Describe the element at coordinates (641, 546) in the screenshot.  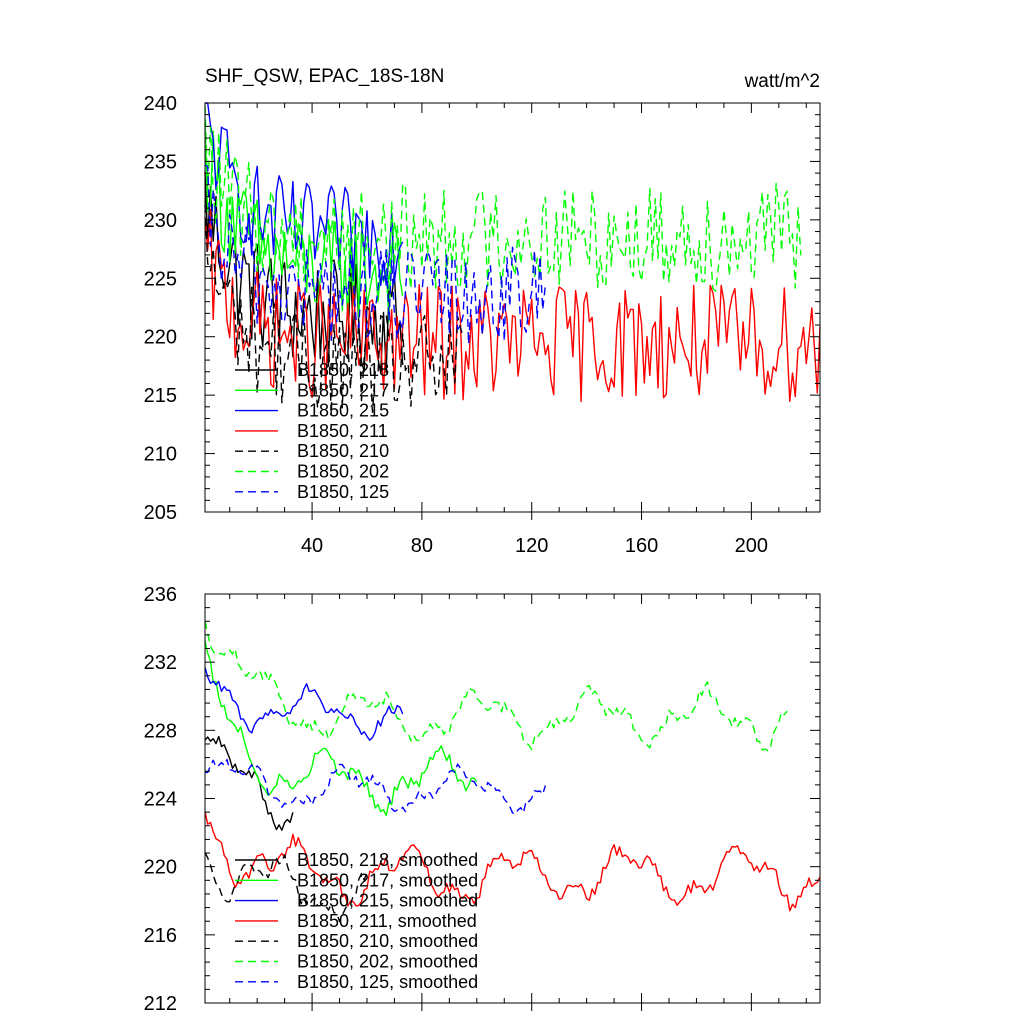
I see `x-tick-label: 160` at that location.